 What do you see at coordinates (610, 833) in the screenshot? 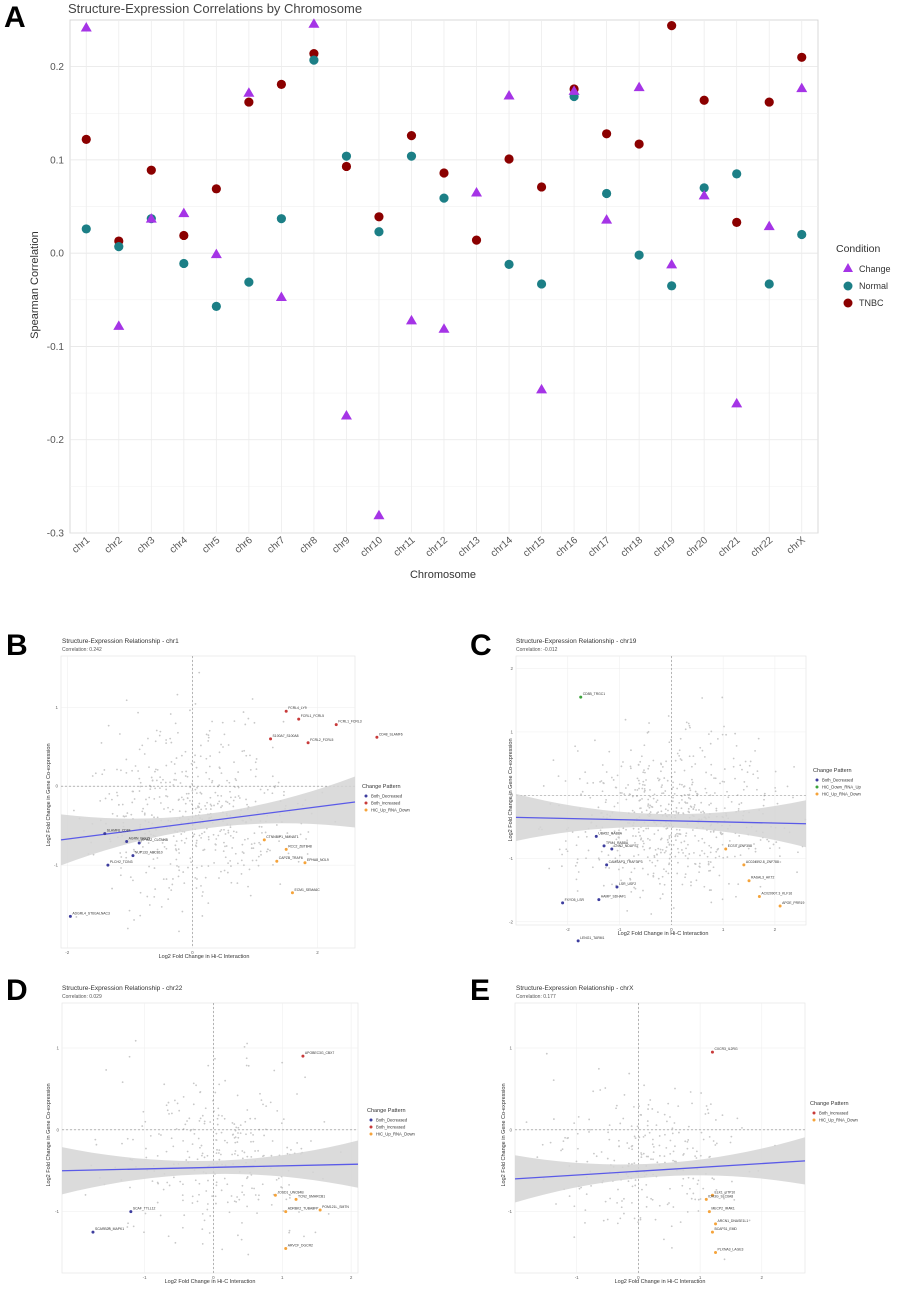
I see `chart-c-gene-label: UBA52_RAB8A` at bounding box center [610, 833].